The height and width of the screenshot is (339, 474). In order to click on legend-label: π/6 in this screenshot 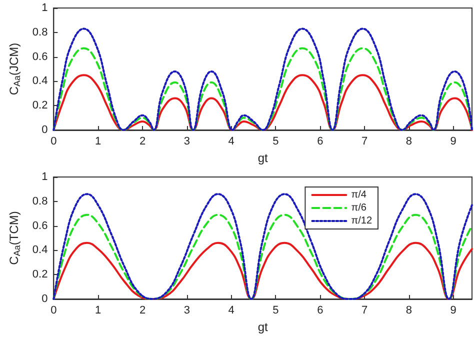, I will do `click(359, 208)`.